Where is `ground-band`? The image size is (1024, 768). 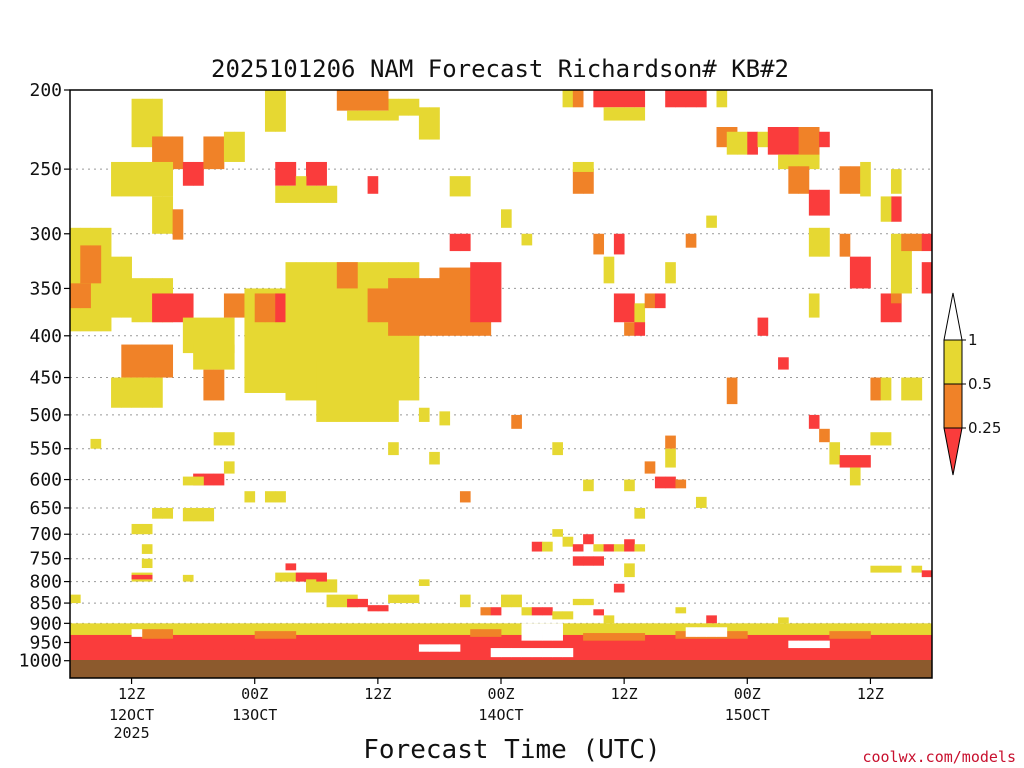
ground-band is located at coordinates (501, 669).